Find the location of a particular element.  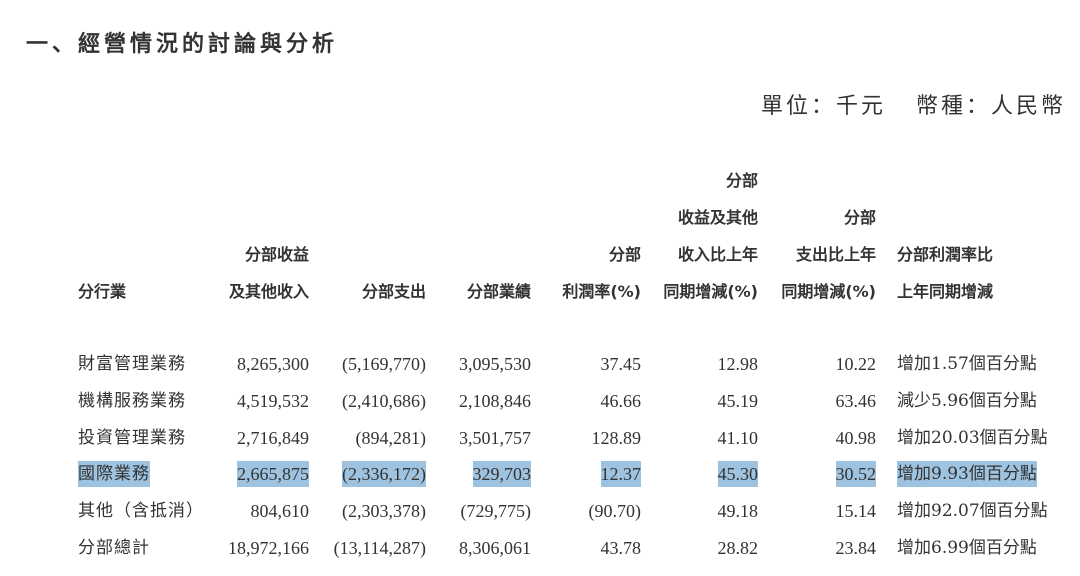

cell-revenue: 18,972,166 is located at coordinates (268, 548).